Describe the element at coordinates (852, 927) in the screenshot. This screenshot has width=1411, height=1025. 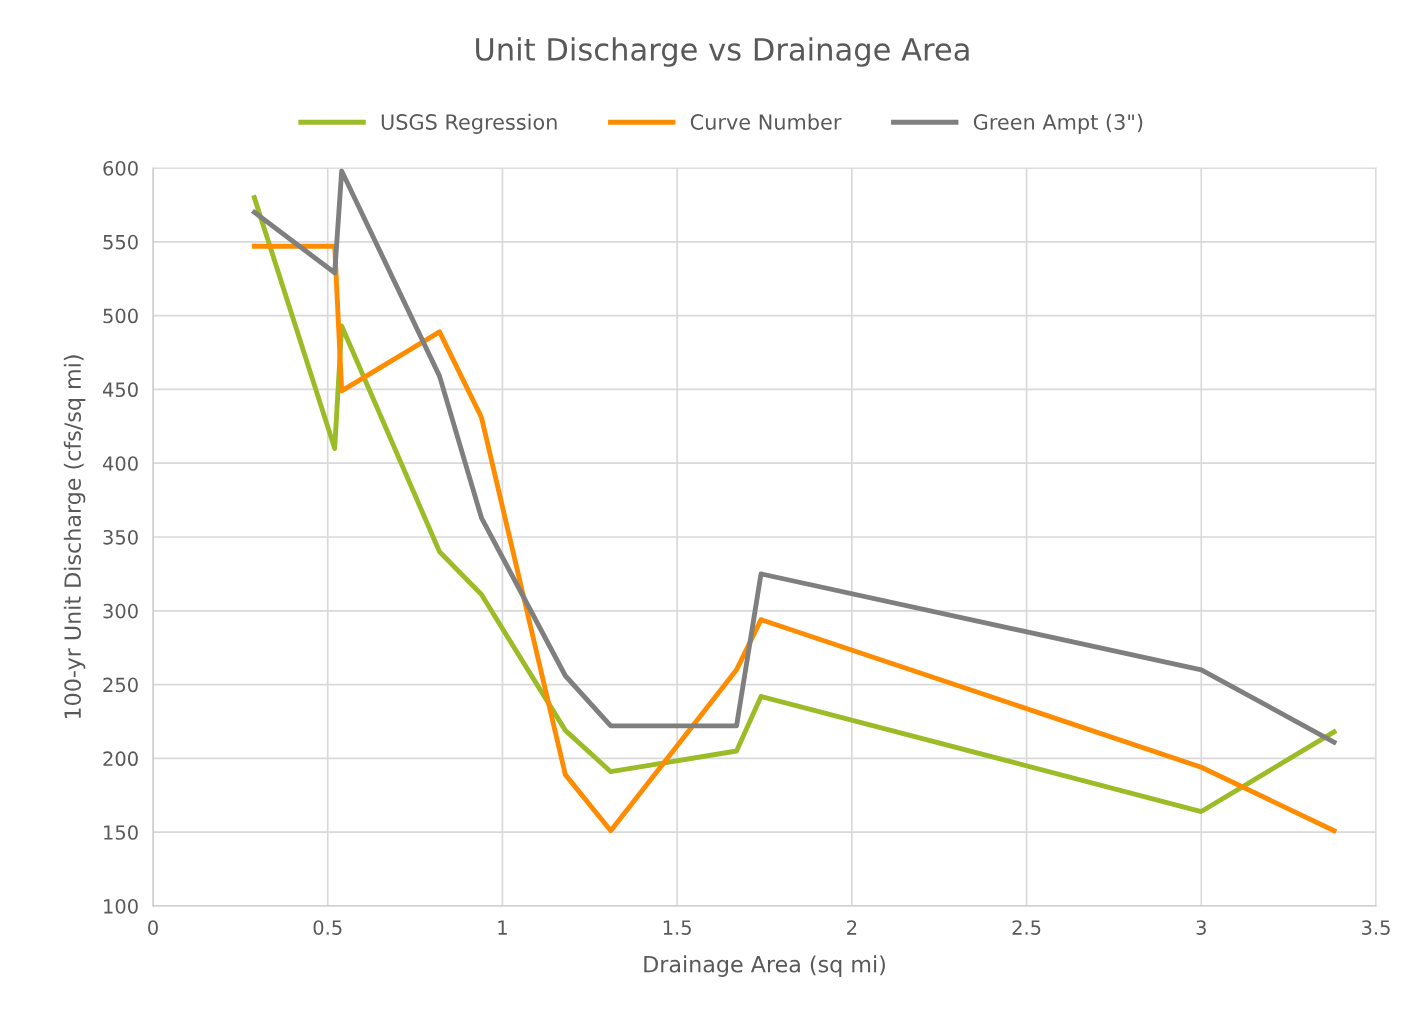
I see `x-tick-label: 2` at that location.